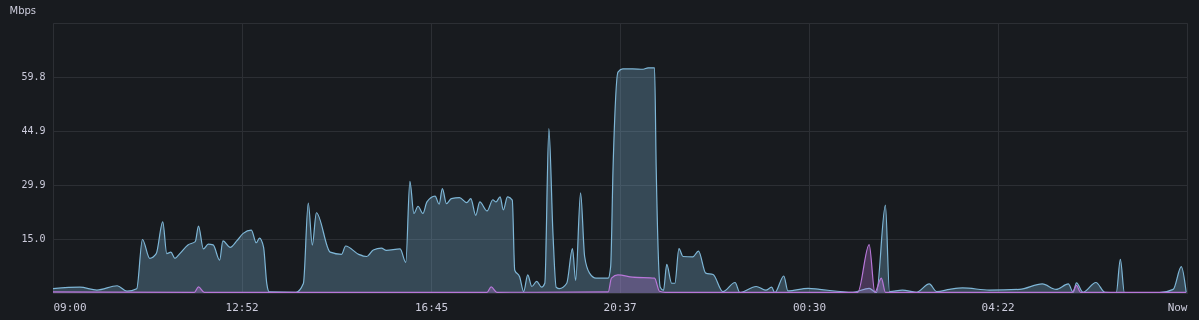 This screenshot has width=1199, height=320. Describe the element at coordinates (23, 10) in the screenshot. I see `y-axis-title: Mbps` at that location.